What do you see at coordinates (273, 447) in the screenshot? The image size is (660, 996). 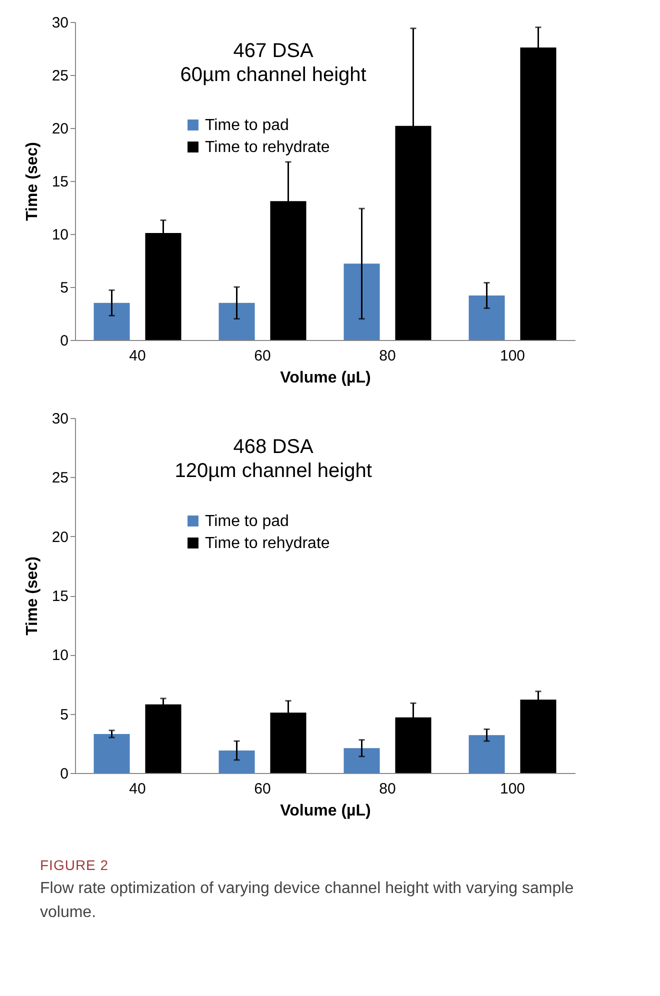 I see `text: 468 DSA` at bounding box center [273, 447].